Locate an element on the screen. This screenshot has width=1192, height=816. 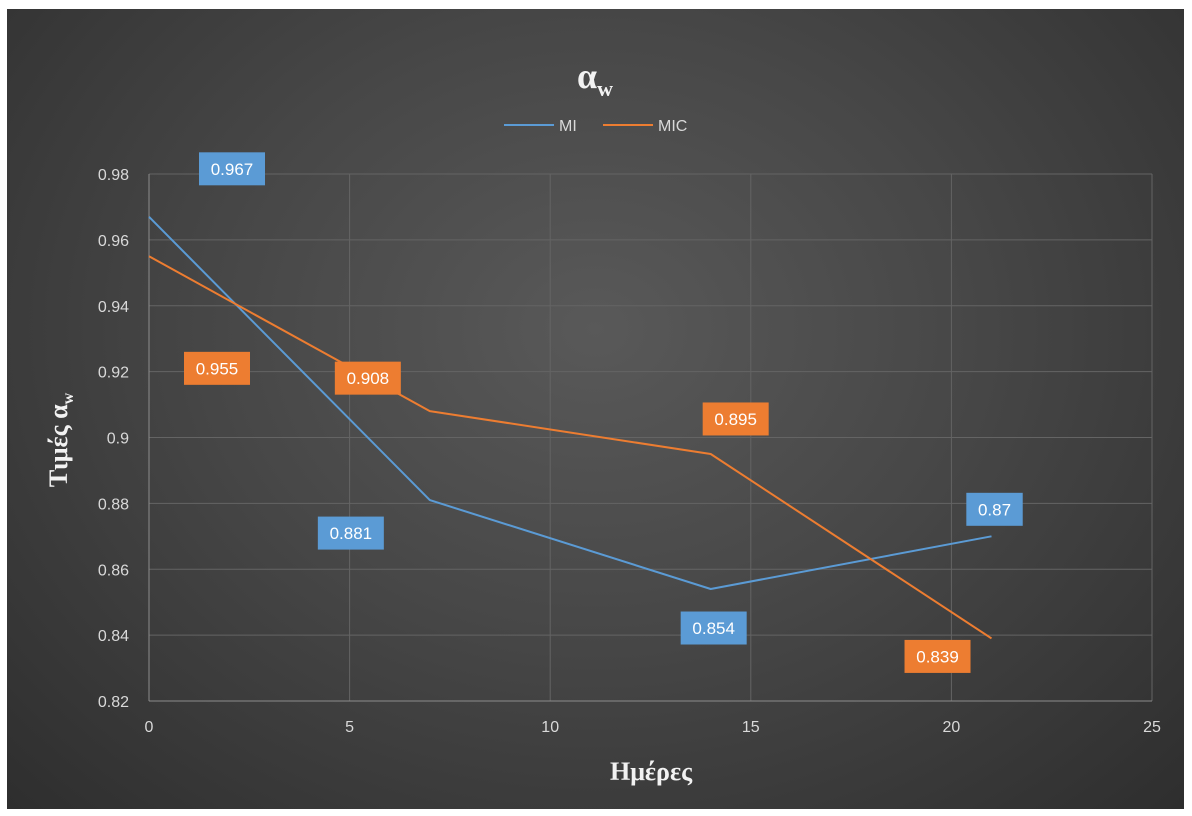
data-label-mi: 0.87 is located at coordinates (994, 509).